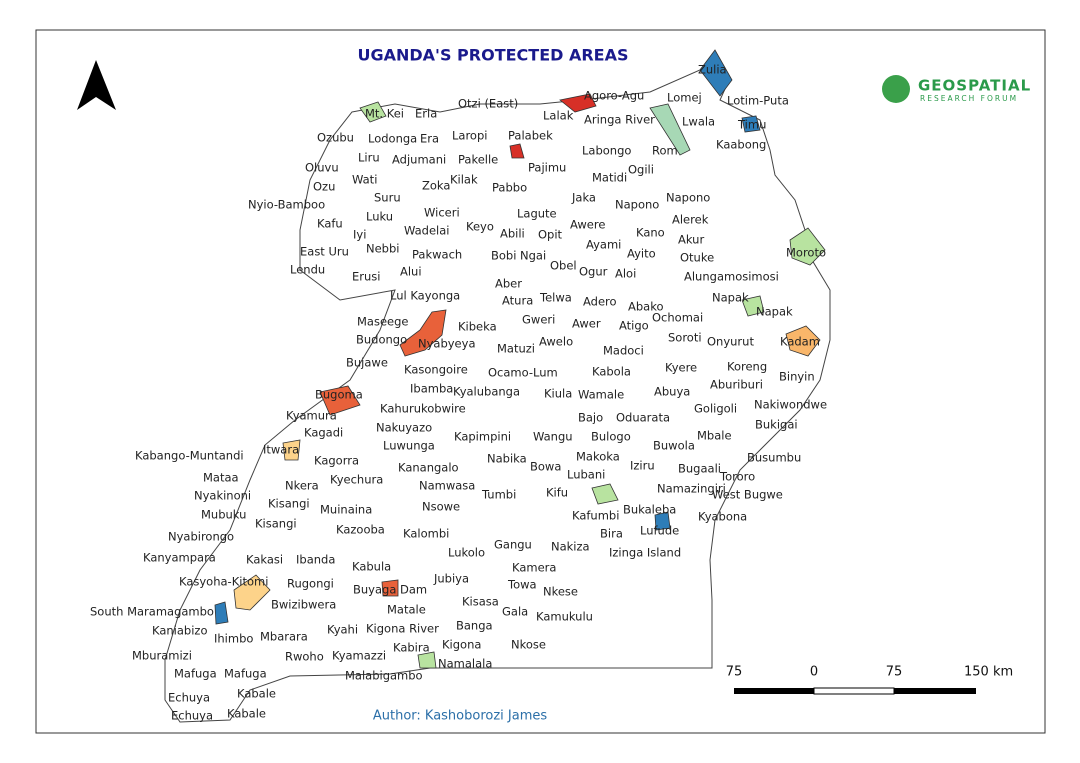  Describe the element at coordinates (583, 198) in the screenshot. I see `place-label: Jaka` at that location.